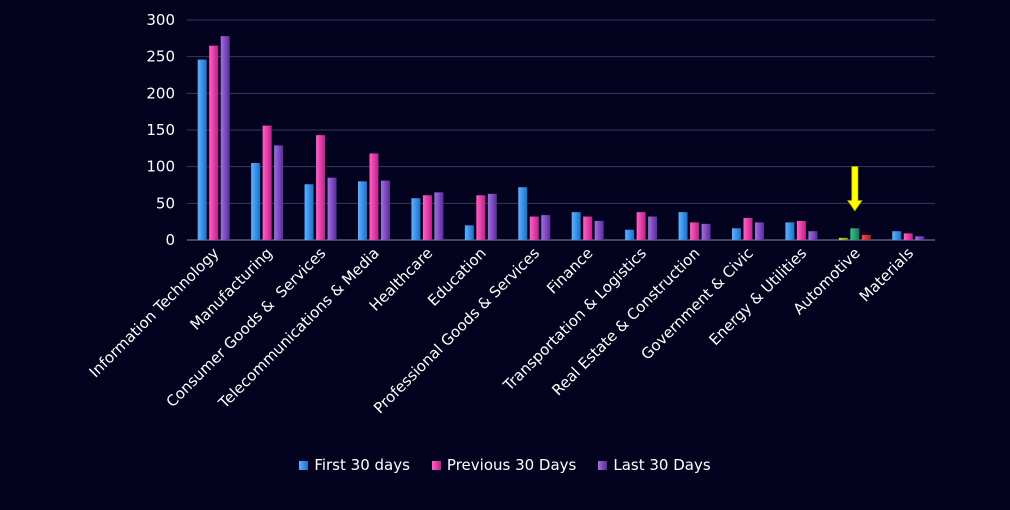 The height and width of the screenshot is (510, 1010). I want to click on y-tick-label: 0, so click(170, 240).